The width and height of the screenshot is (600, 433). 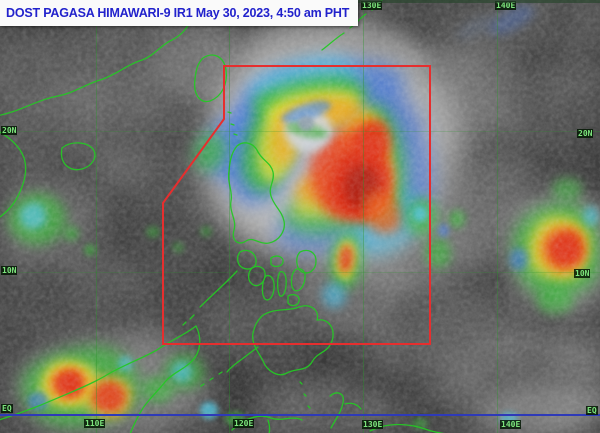 What do you see at coordinates (305, 395) in the screenshot?
I see `islands-sangihe` at bounding box center [305, 395].